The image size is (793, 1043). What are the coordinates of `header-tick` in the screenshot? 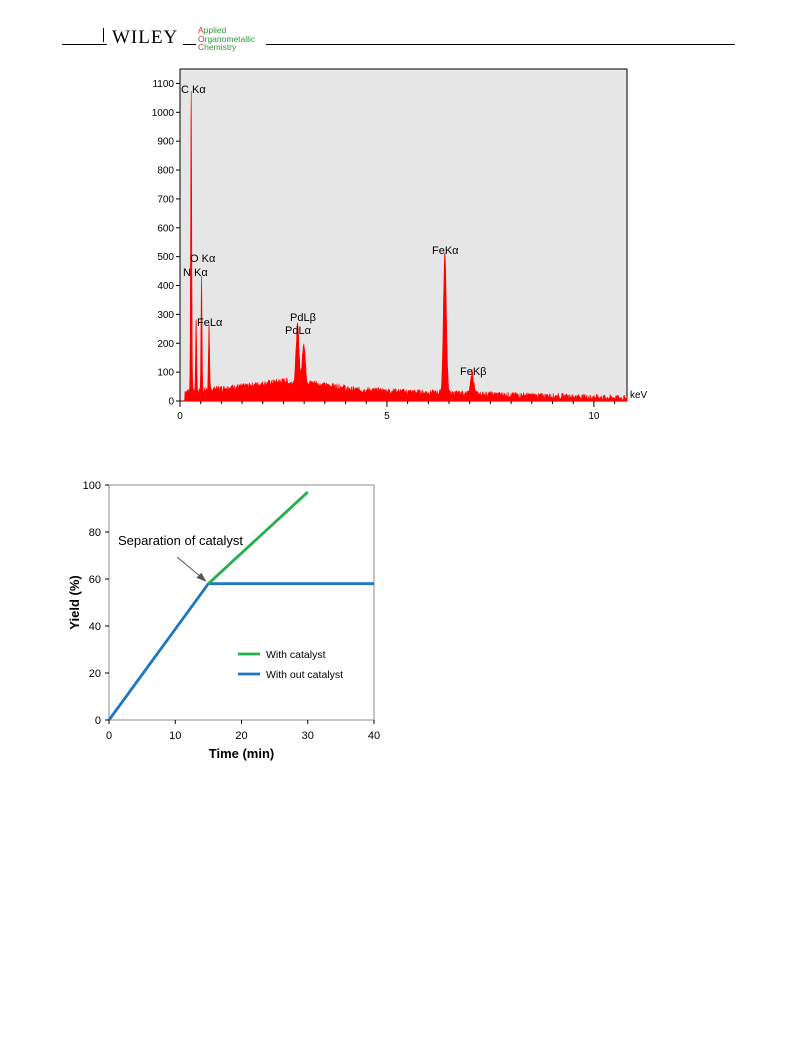 It's located at (103, 35).